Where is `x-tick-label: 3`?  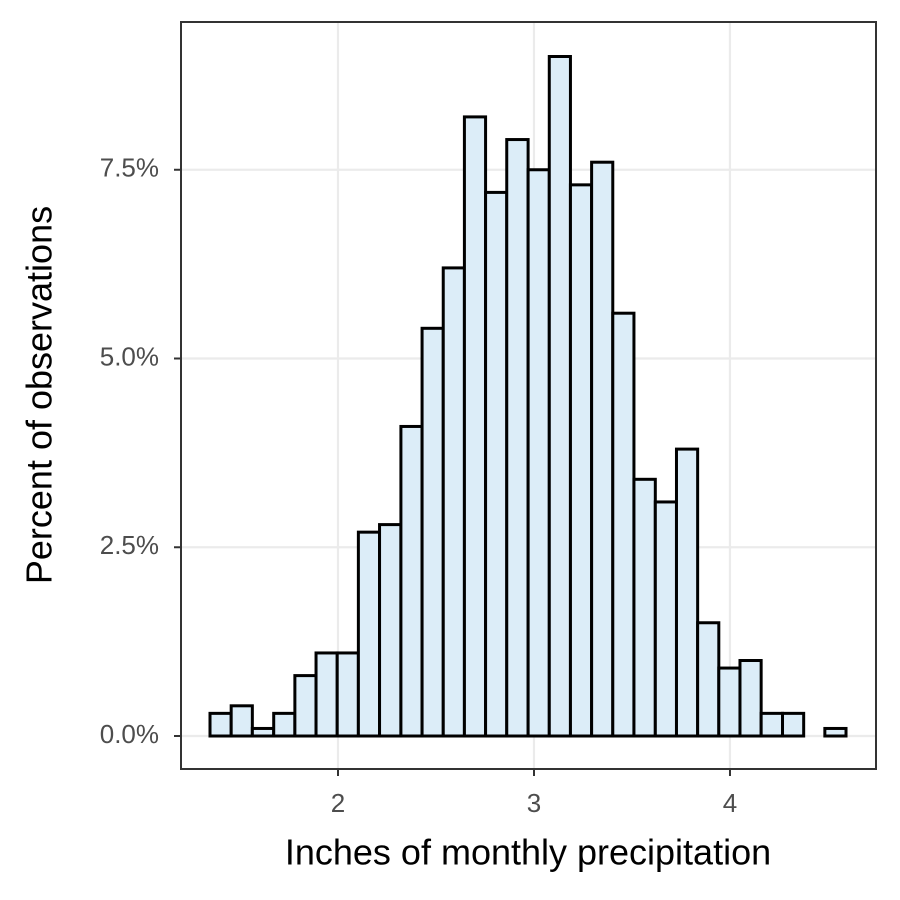
x-tick-label: 3 is located at coordinates (534, 803).